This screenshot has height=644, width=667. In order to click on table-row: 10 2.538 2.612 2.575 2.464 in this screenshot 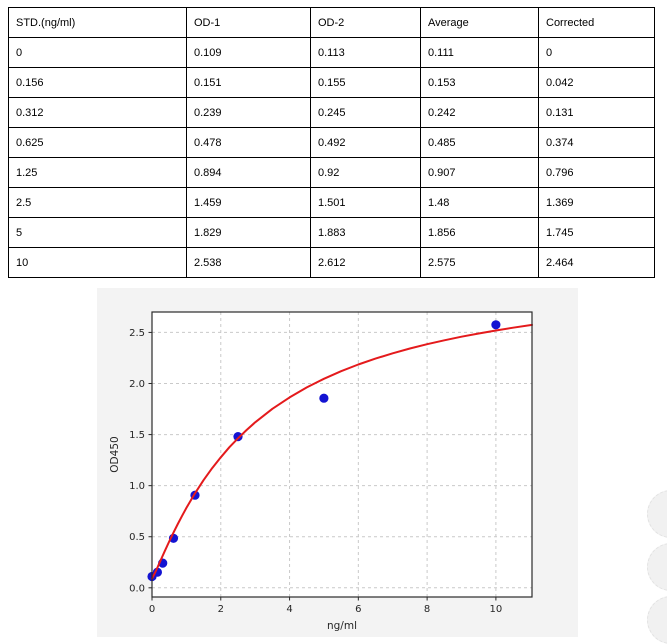, I will do `click(331, 262)`.